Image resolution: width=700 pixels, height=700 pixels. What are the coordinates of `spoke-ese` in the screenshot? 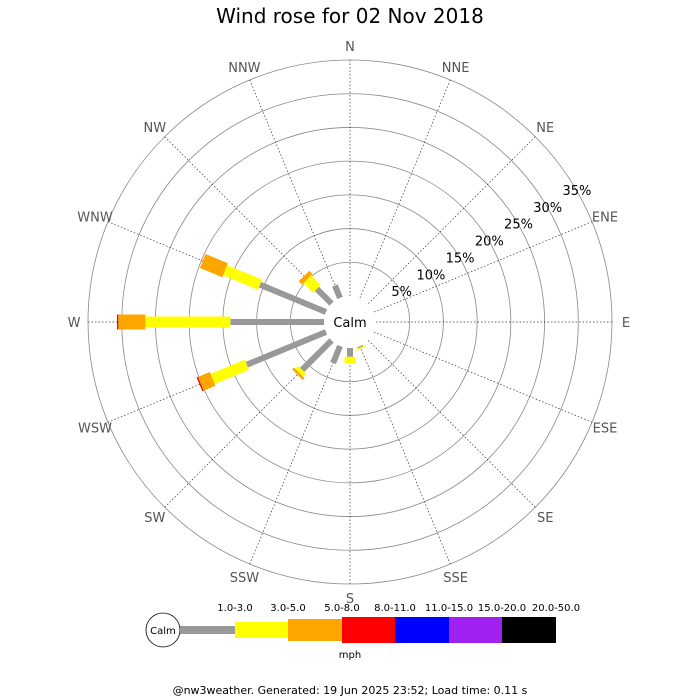 It's located at (483, 377).